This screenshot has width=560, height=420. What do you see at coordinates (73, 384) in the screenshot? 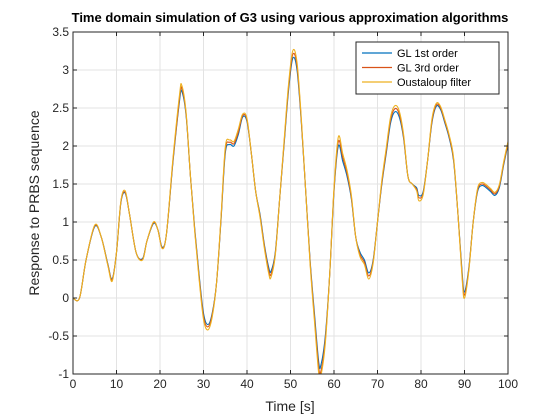
I see `x-tick-label: 0` at bounding box center [73, 384].